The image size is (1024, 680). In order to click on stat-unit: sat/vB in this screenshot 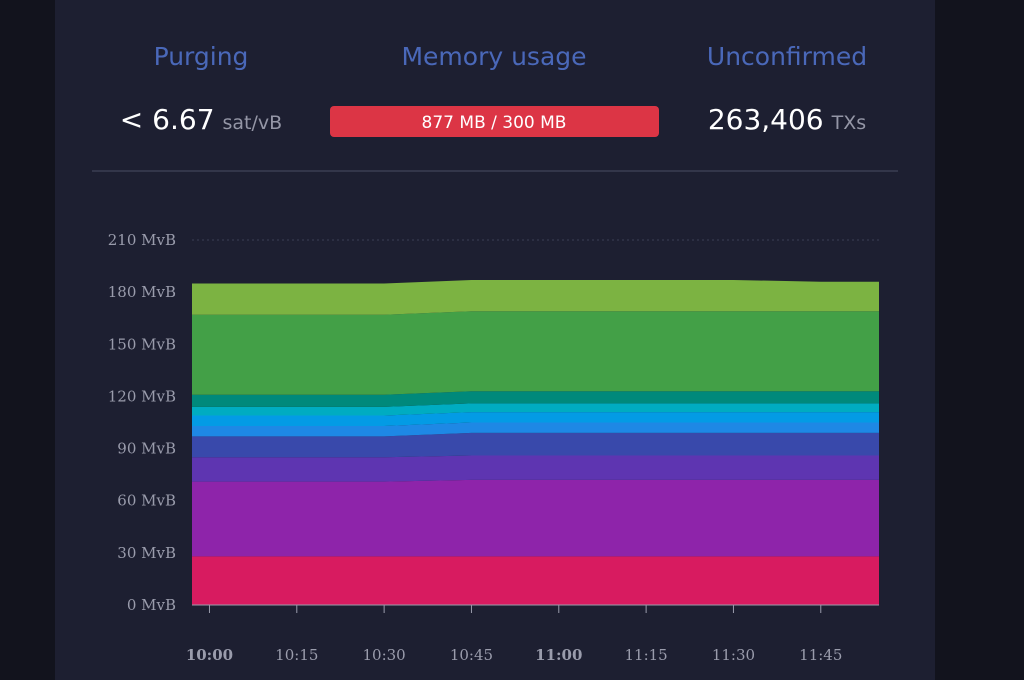, I will do `click(253, 123)`.